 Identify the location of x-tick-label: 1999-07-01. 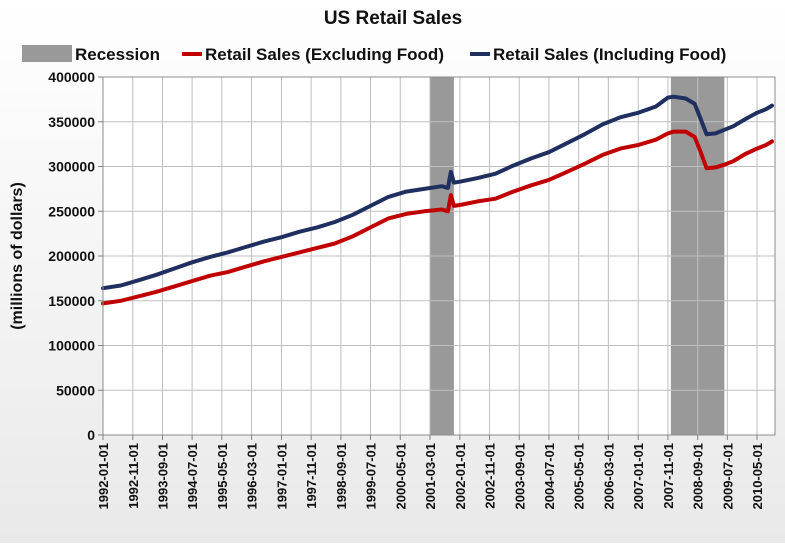
(370, 476).